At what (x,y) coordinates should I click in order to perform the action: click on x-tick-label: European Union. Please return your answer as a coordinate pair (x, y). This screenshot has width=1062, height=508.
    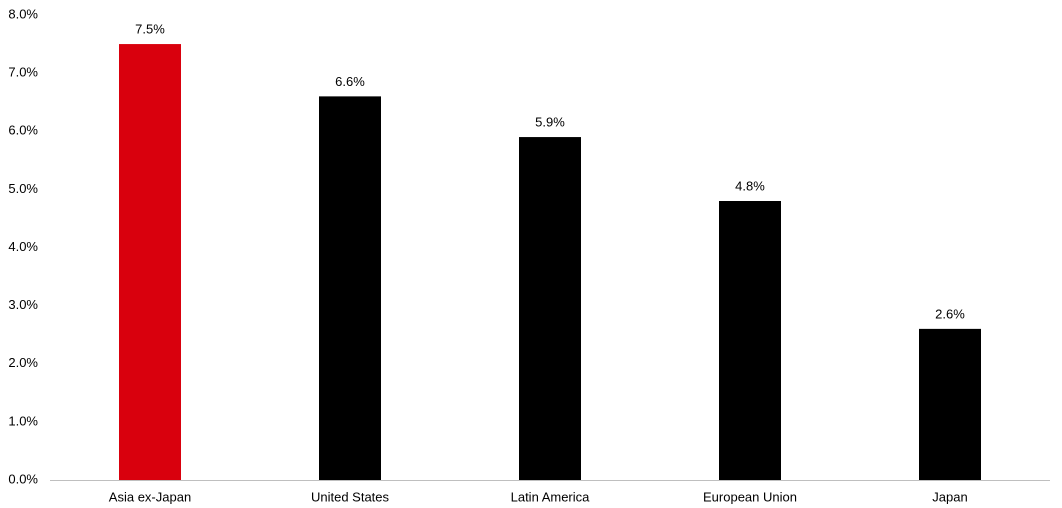
    Looking at the image, I should click on (750, 496).